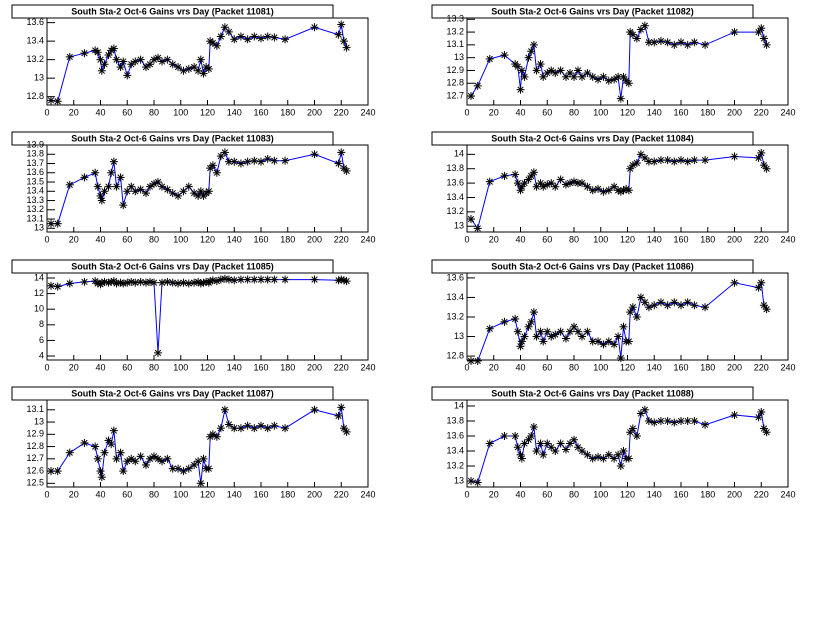 The image size is (840, 643). What do you see at coordinates (39, 309) in the screenshot?
I see `y-tick-label: 10` at bounding box center [39, 309].